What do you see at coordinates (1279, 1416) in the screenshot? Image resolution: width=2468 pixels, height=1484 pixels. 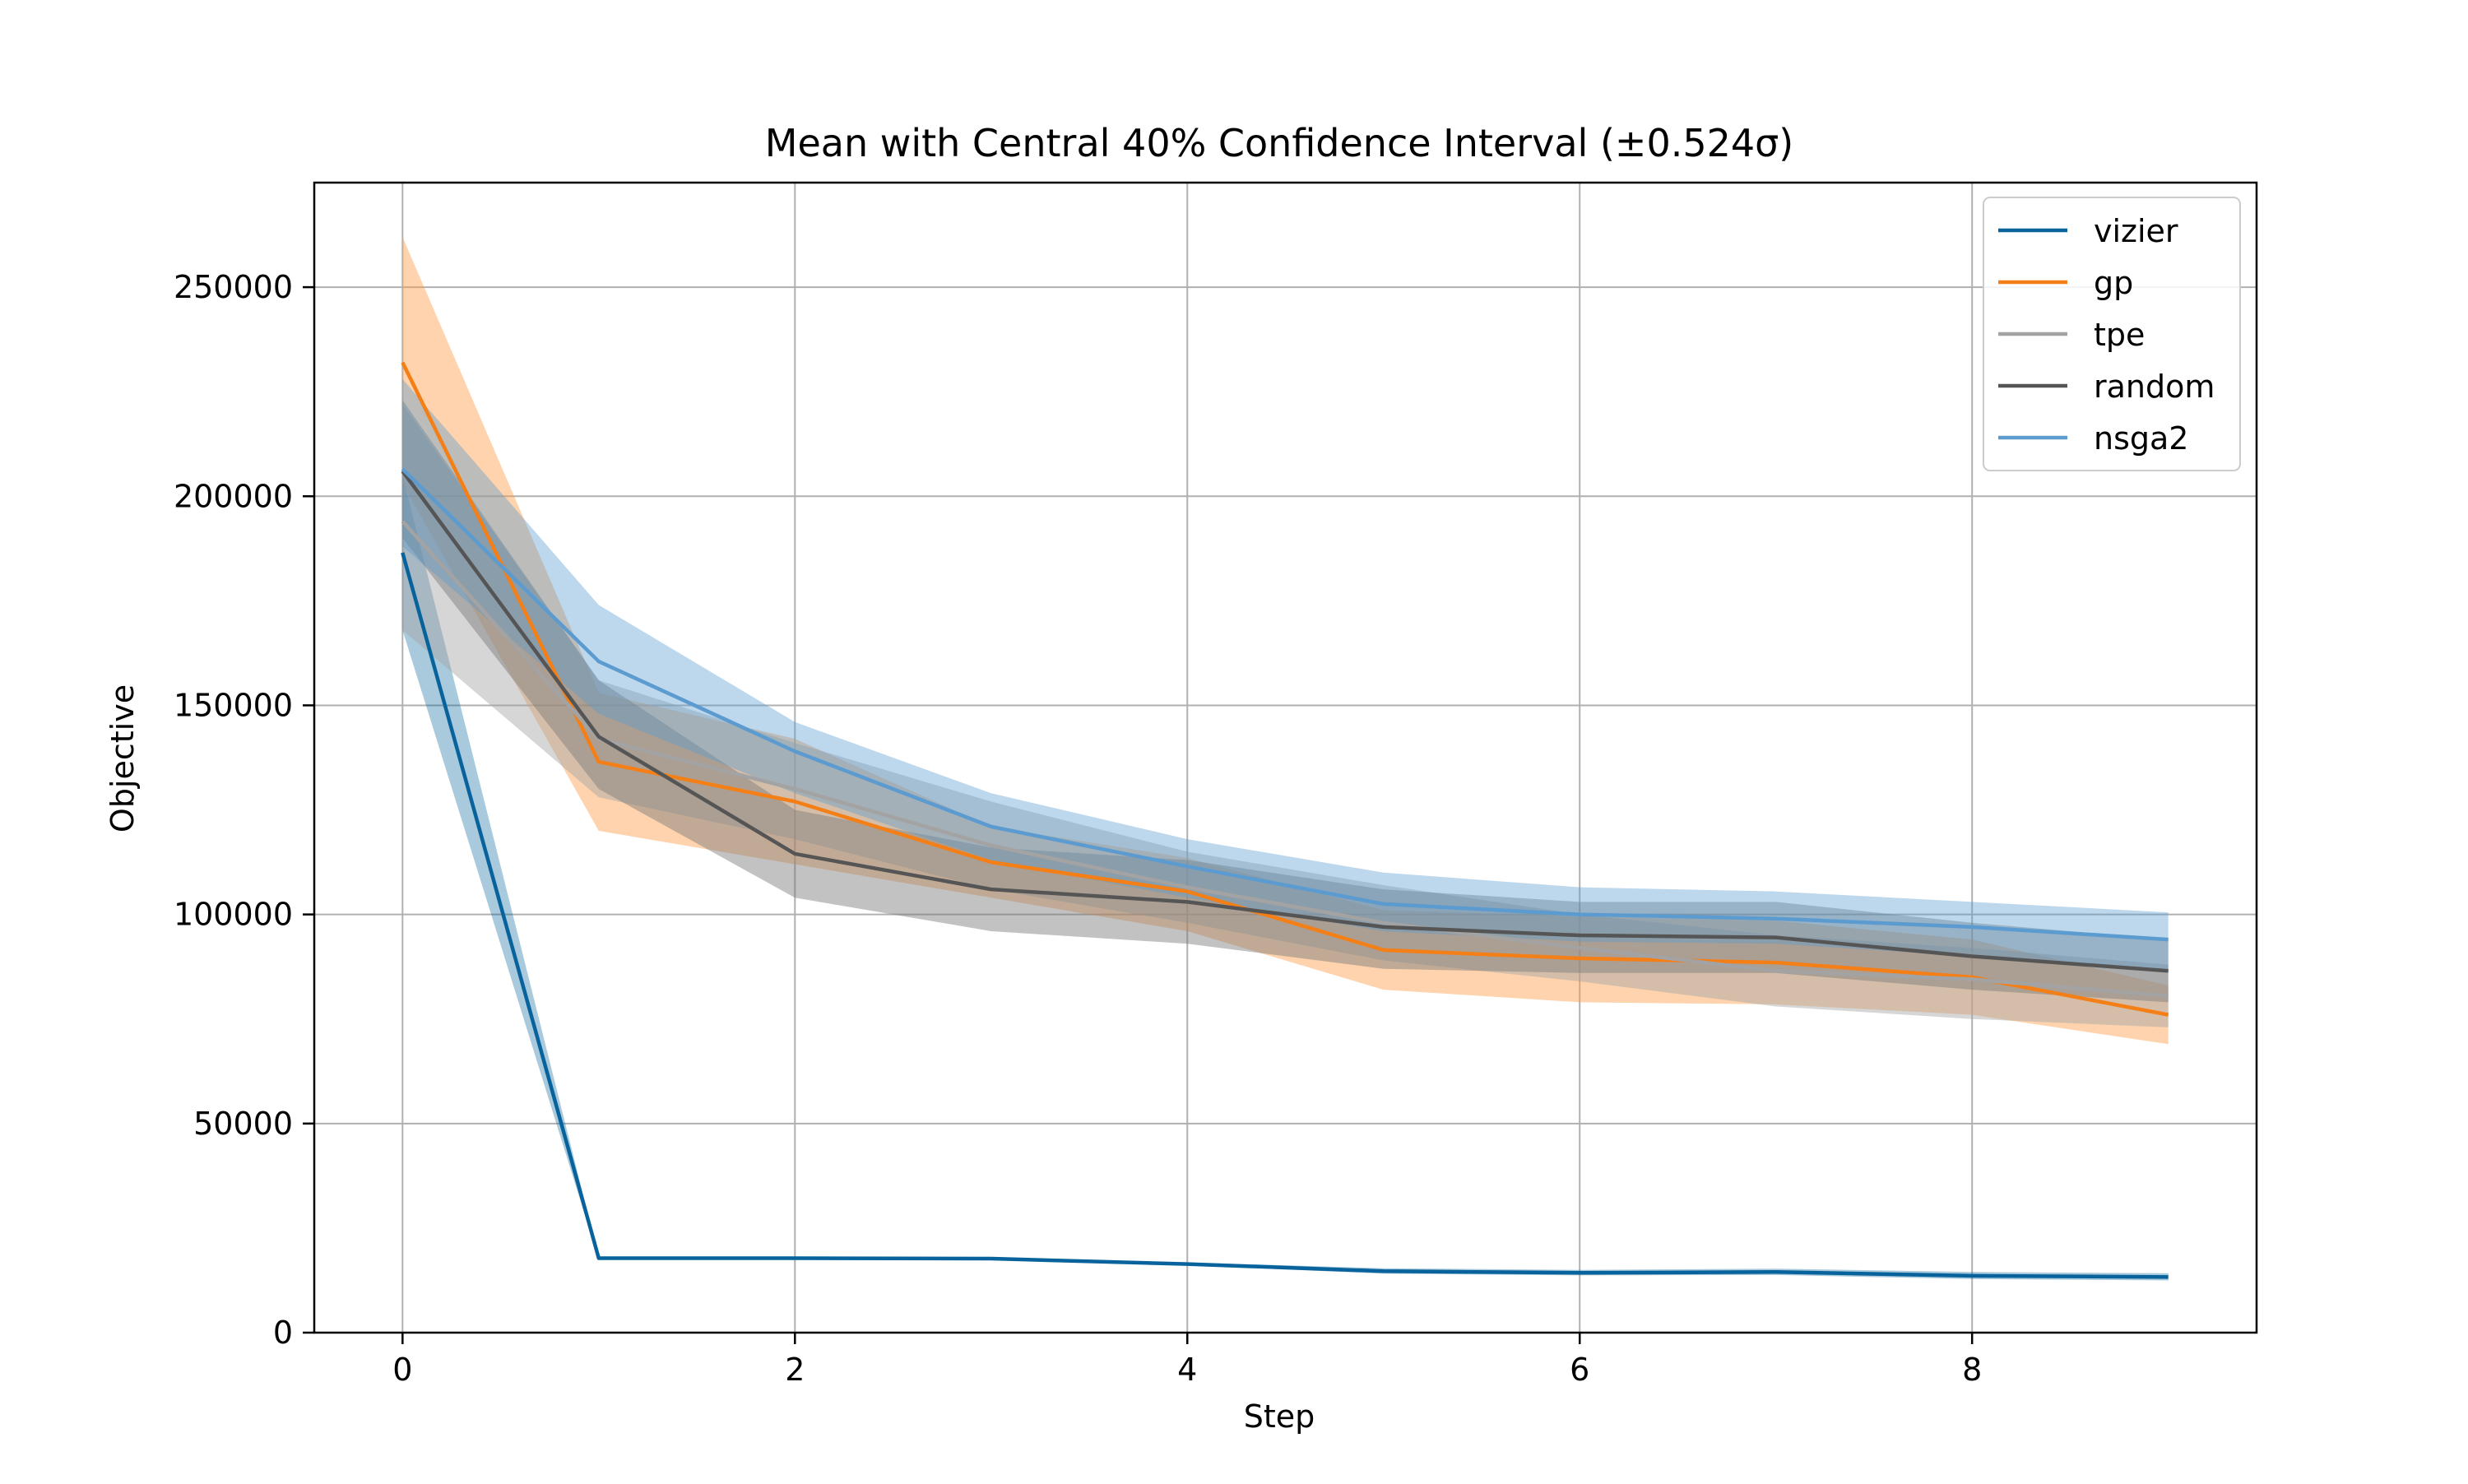 I see `x-axis-label: Step` at bounding box center [1279, 1416].